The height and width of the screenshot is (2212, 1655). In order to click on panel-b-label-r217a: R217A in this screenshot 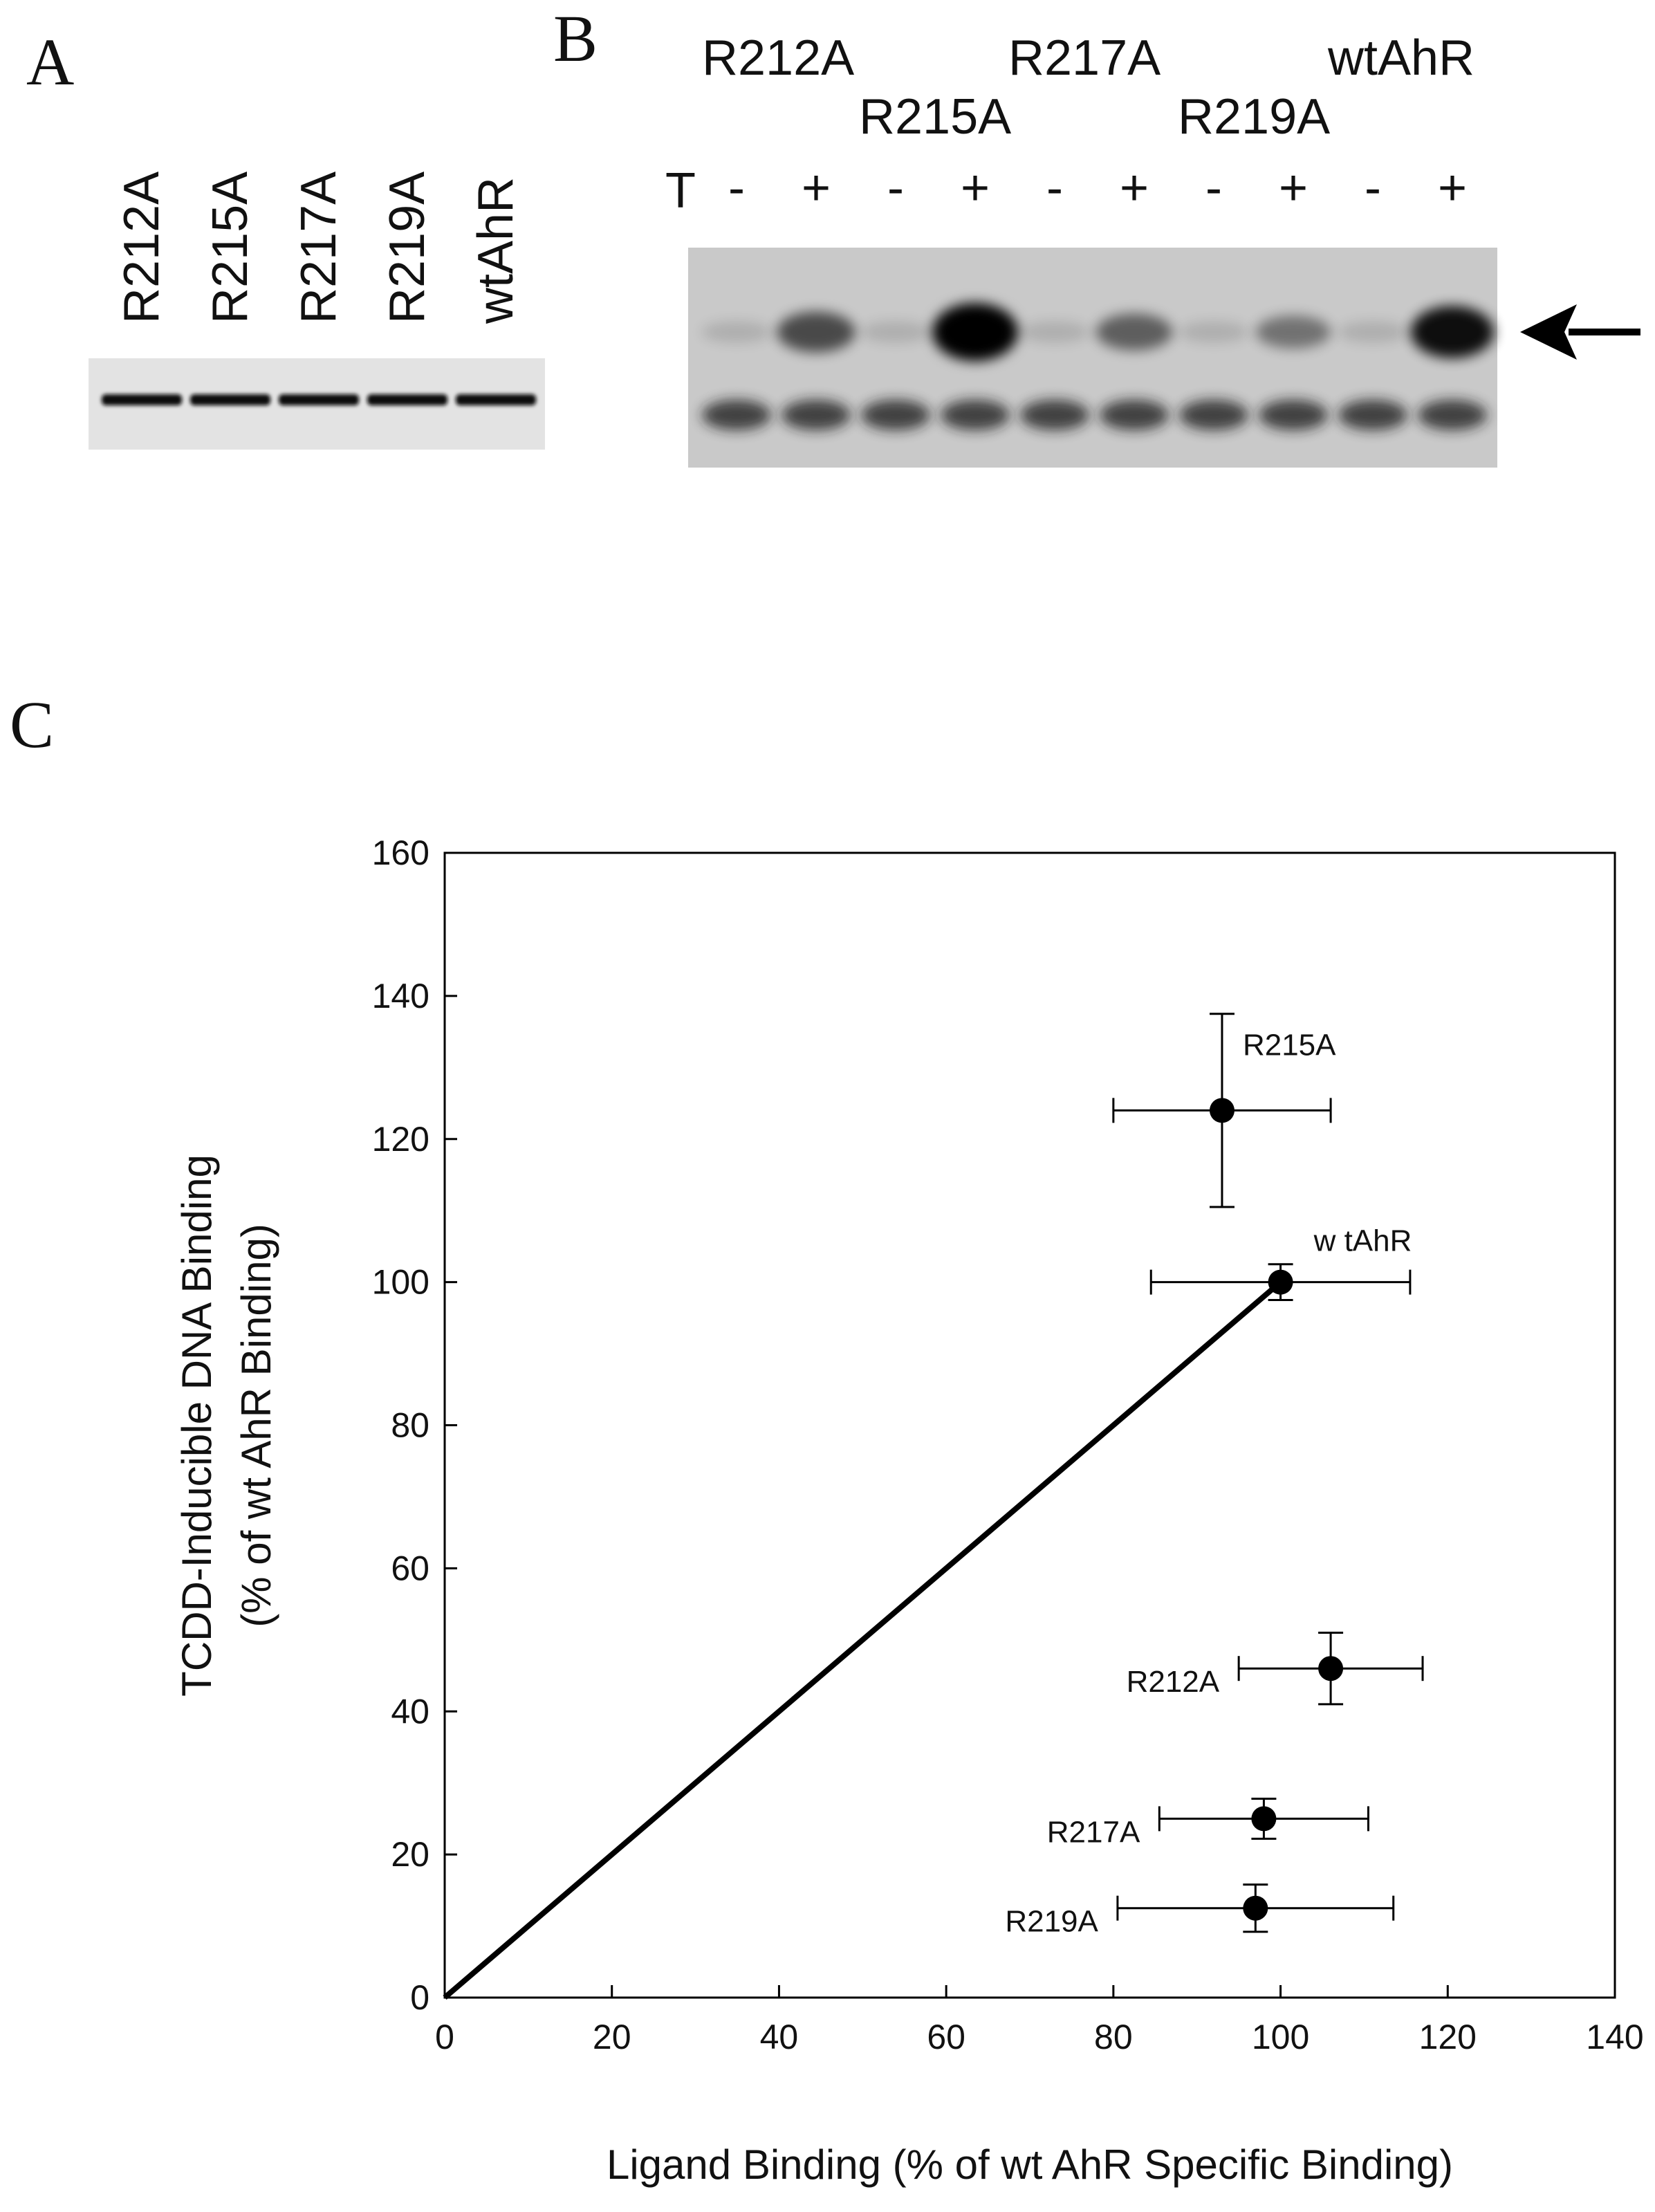, I will do `click(1084, 58)`.